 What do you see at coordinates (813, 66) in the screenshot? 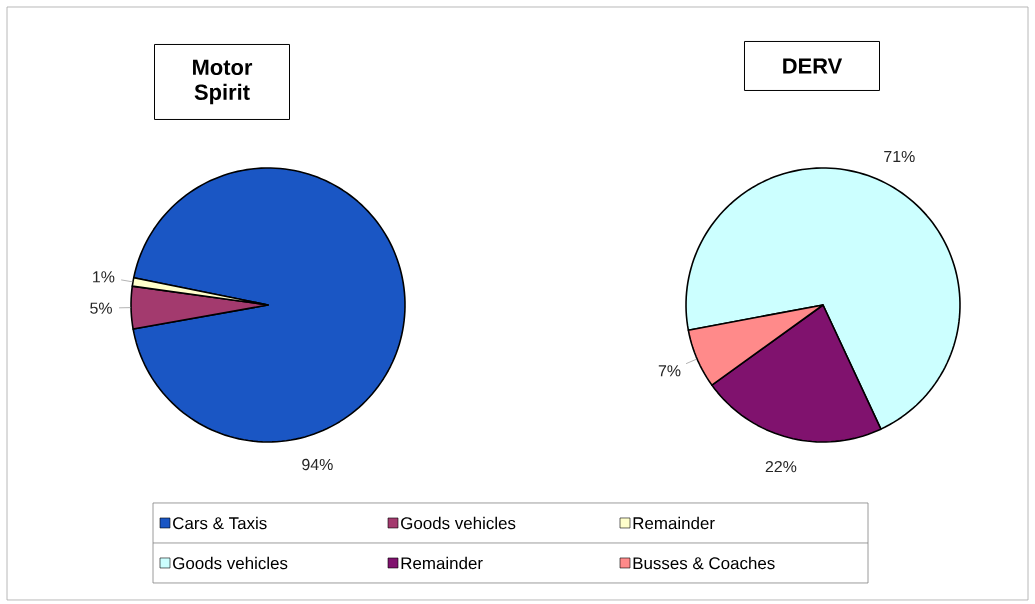
I see `chart-title: DERV` at bounding box center [813, 66].